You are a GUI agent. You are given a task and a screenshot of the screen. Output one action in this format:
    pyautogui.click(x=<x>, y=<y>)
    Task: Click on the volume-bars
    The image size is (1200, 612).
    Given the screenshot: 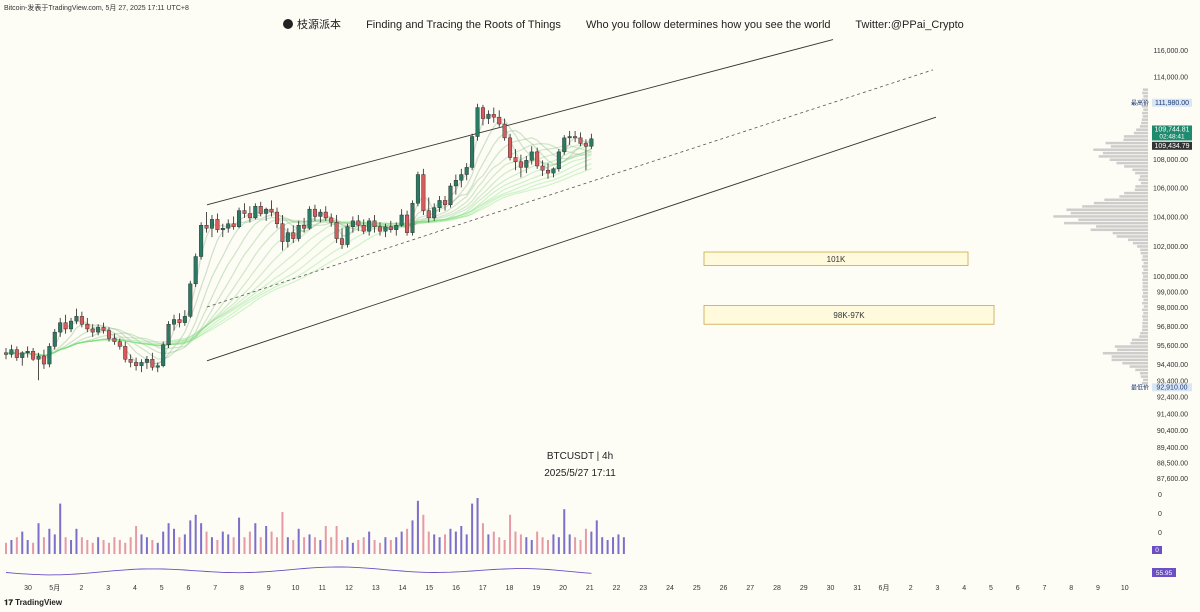 What is the action you would take?
    pyautogui.click(x=315, y=526)
    